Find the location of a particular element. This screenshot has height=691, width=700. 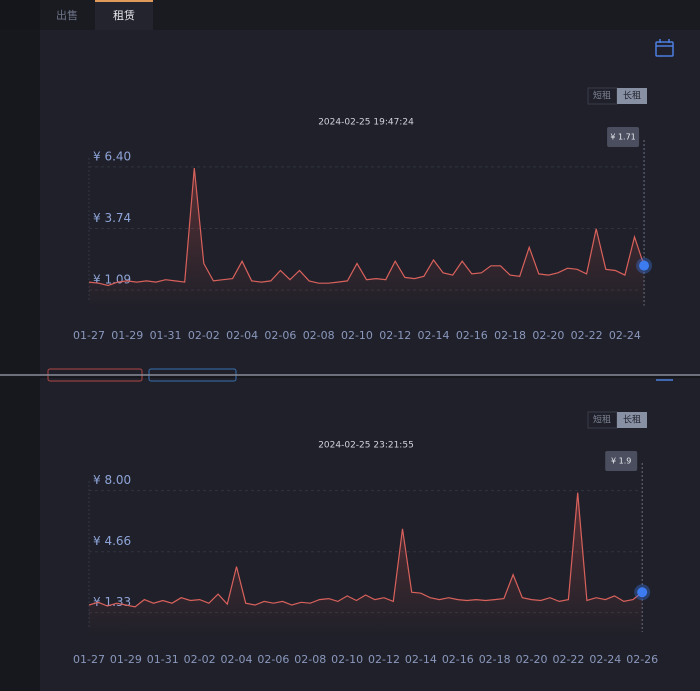

calendar-icon is located at coordinates (664, 48).